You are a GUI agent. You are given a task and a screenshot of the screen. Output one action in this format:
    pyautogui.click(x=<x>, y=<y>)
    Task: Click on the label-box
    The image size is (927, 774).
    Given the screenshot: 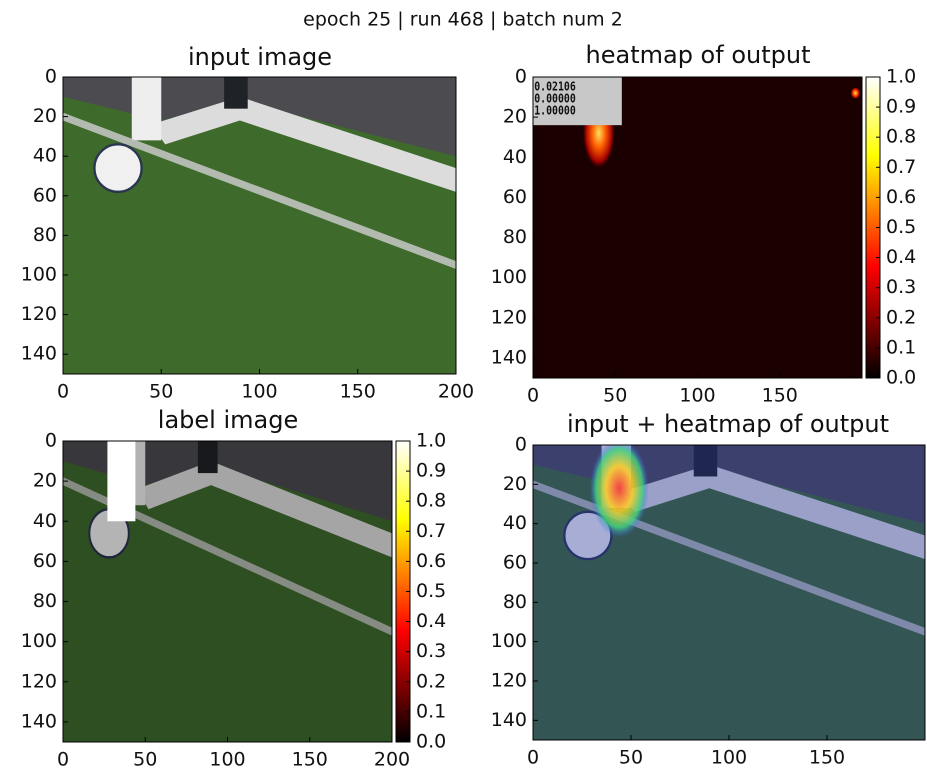 What is the action you would take?
    pyautogui.click(x=121, y=481)
    